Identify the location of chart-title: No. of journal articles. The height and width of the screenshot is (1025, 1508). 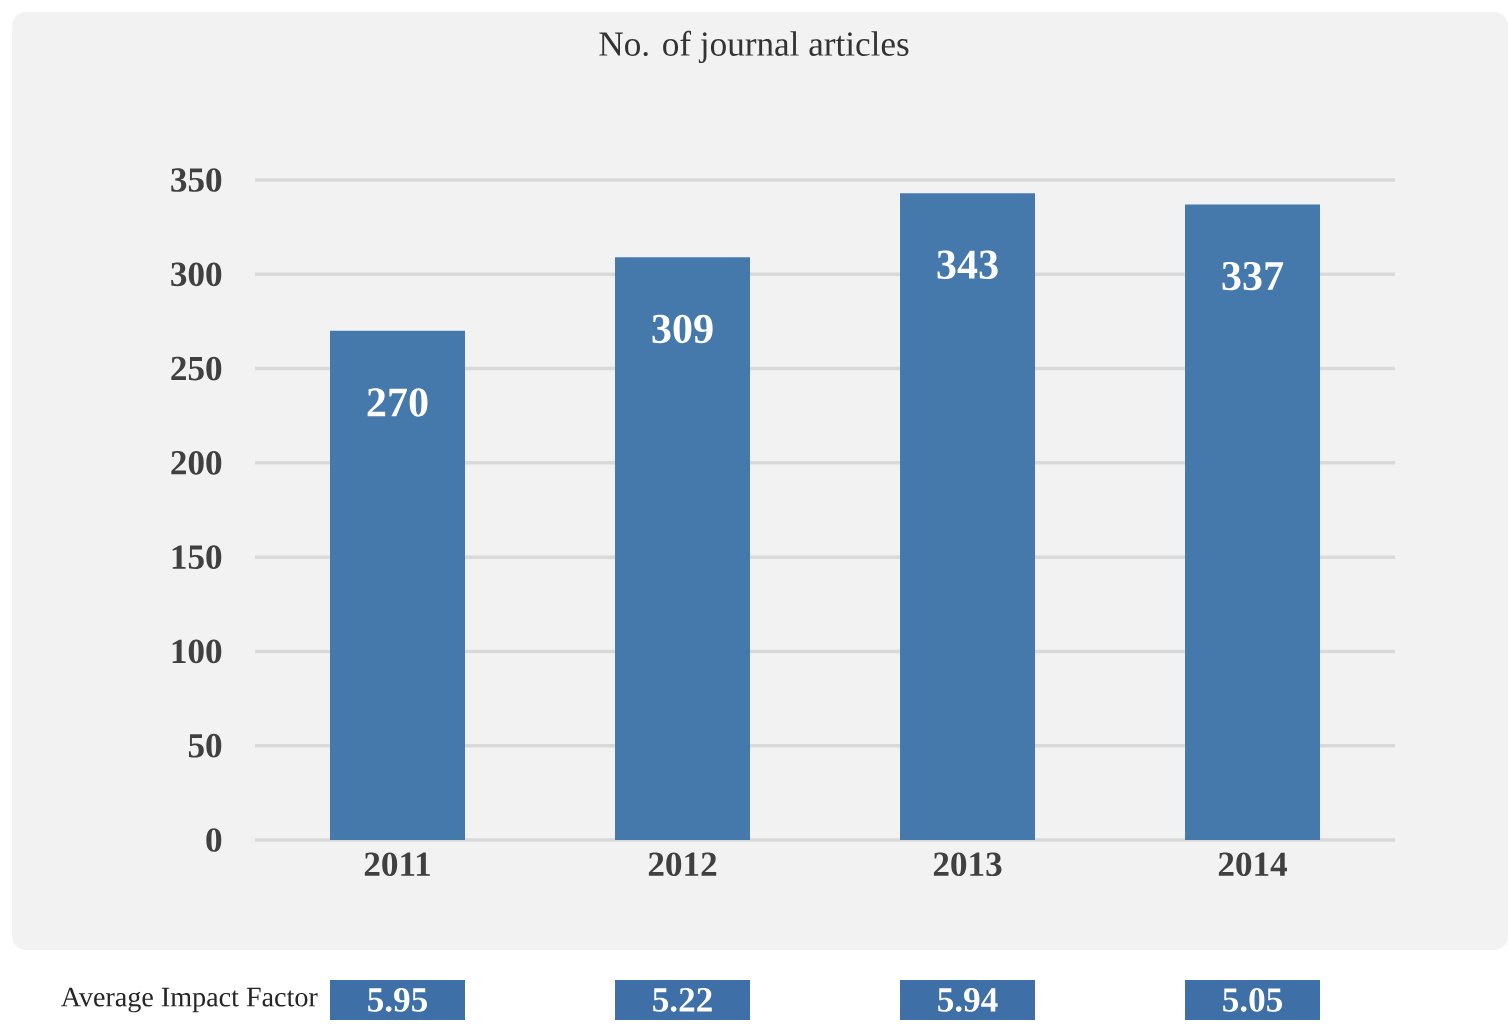
(754, 47).